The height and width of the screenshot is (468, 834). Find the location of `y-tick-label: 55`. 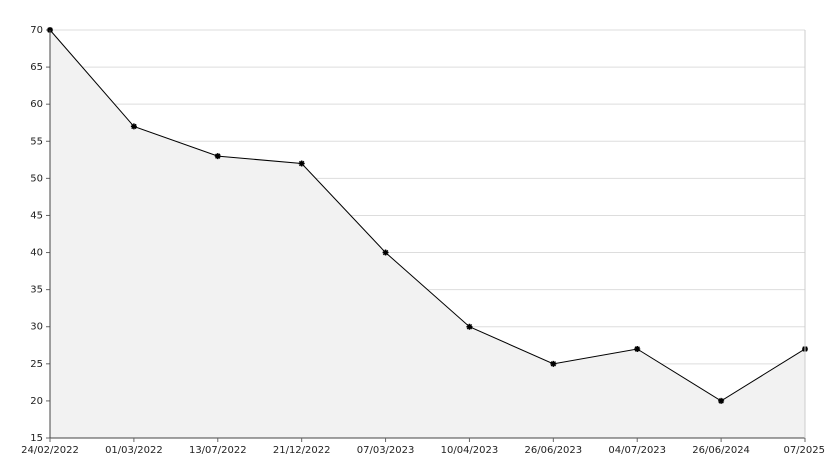

y-tick-label: 55 is located at coordinates (36, 141).